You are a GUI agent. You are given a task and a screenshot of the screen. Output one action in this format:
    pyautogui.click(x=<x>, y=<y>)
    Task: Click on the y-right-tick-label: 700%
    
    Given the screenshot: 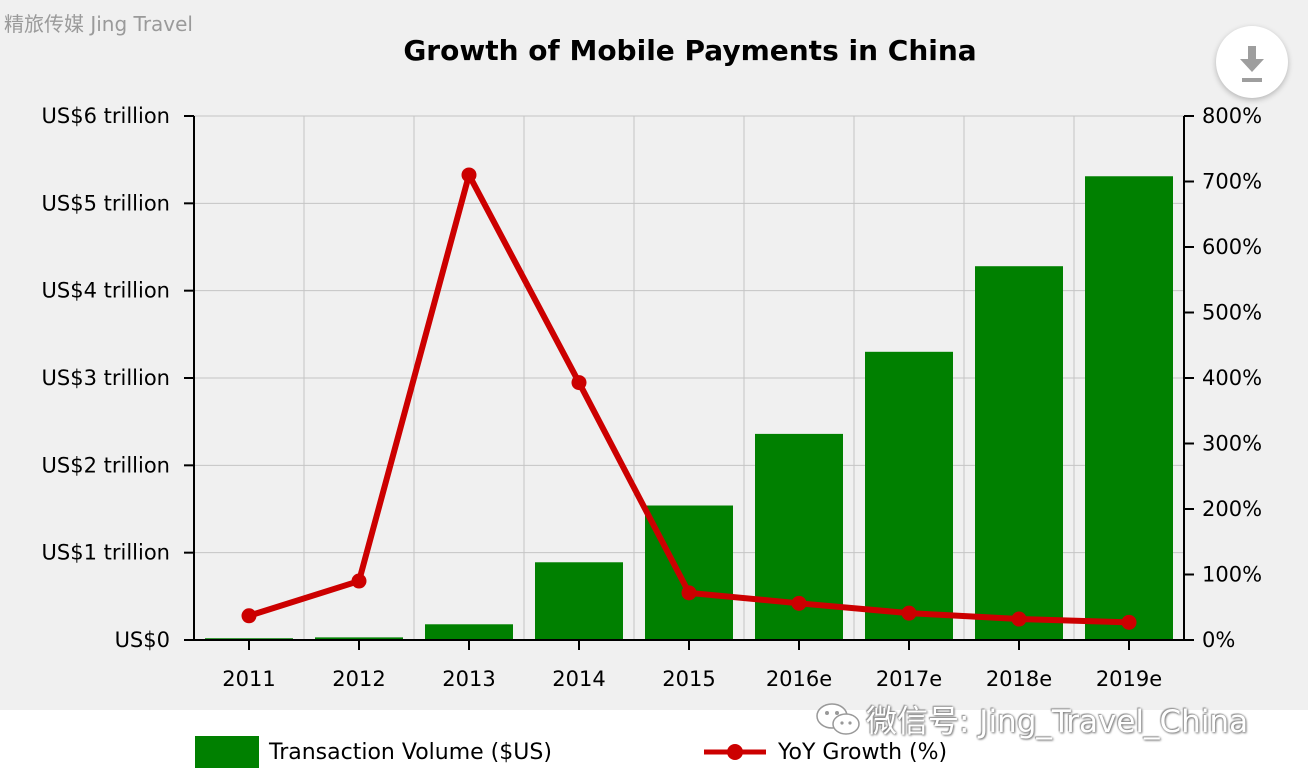 What is the action you would take?
    pyautogui.click(x=1232, y=182)
    